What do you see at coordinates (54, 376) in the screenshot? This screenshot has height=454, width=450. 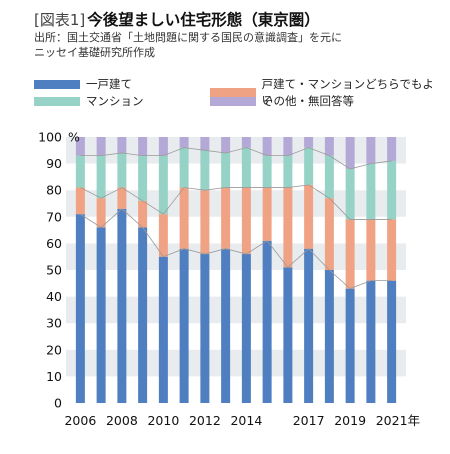 I see `y-tick-label: 10` at bounding box center [54, 376].